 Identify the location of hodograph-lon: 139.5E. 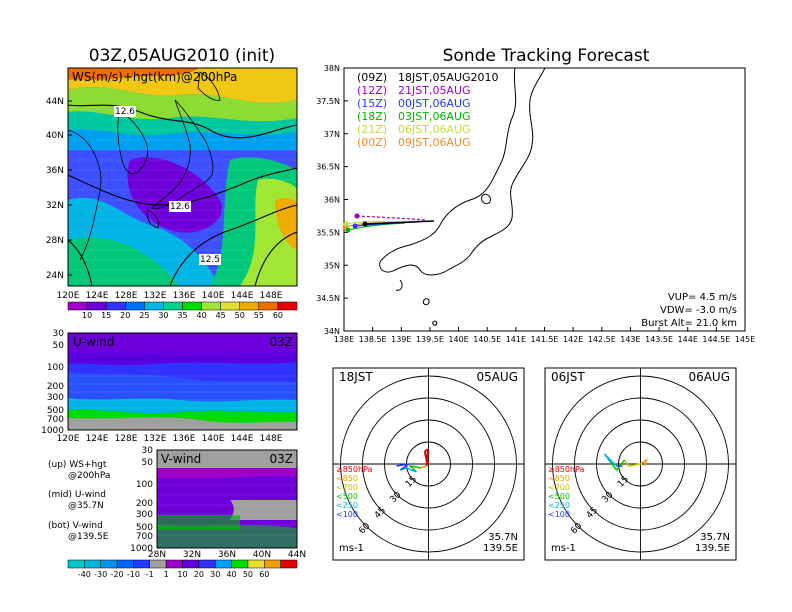
(712, 548).